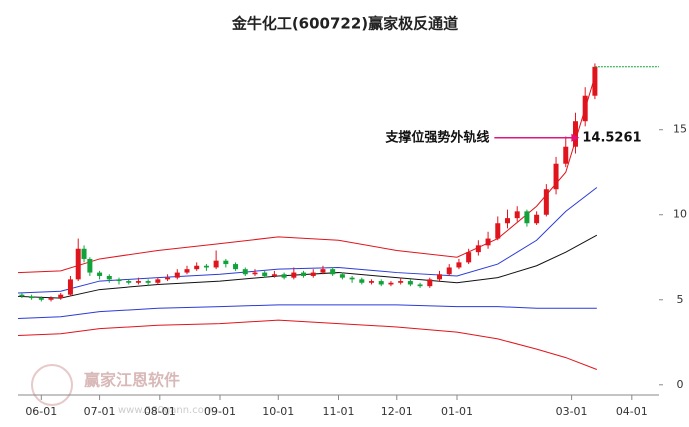  I want to click on watermark: 赢家江恩软件 www.360gann.com, so click(122, 390).